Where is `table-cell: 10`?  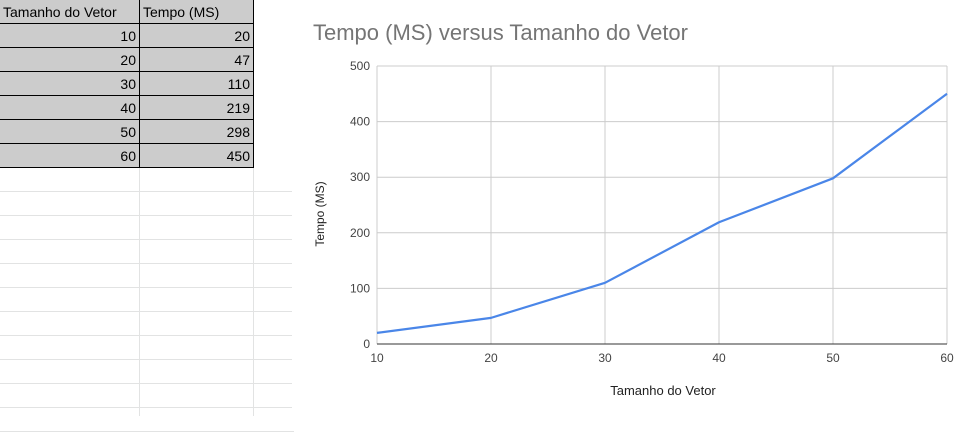 table-cell: 10 is located at coordinates (70, 36).